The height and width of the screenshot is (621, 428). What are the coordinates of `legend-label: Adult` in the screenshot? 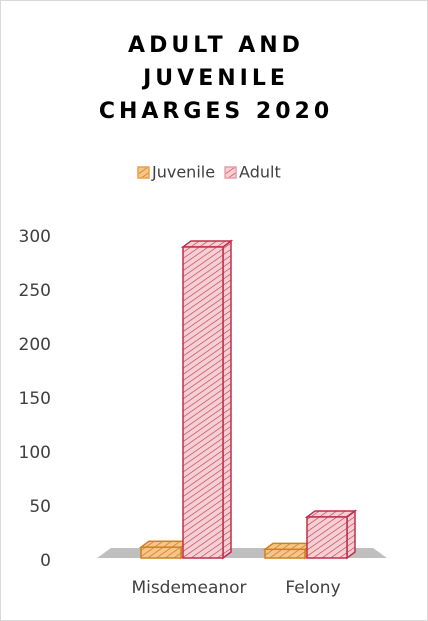 It's located at (260, 172).